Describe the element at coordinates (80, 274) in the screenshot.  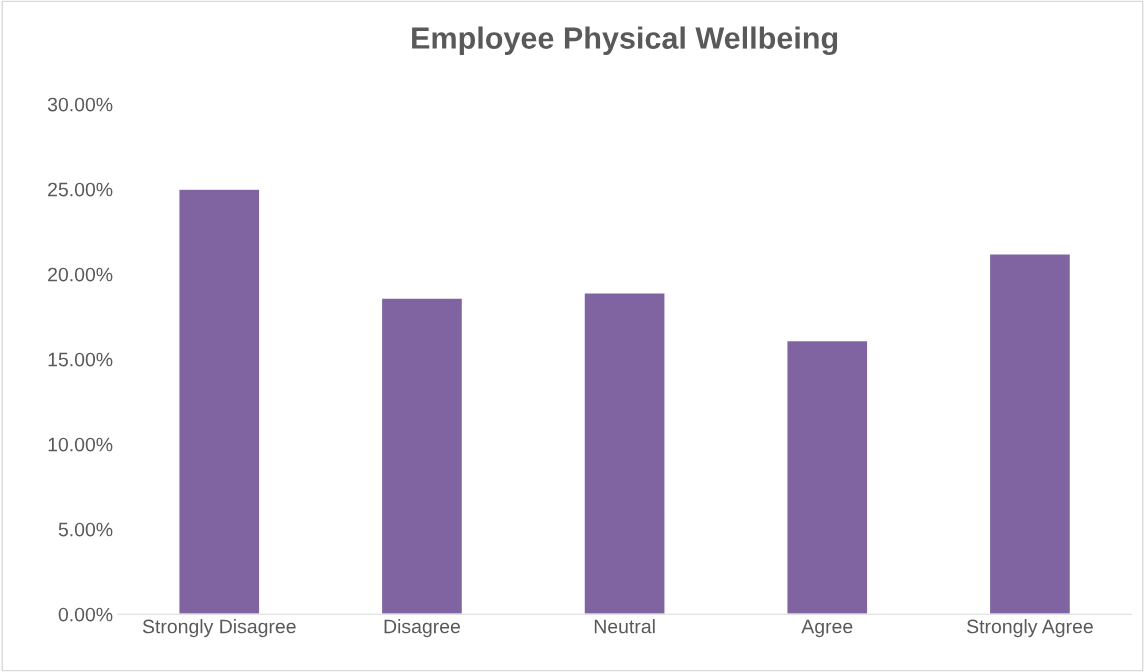
I see `y-tick-label: 20.00%` at that location.